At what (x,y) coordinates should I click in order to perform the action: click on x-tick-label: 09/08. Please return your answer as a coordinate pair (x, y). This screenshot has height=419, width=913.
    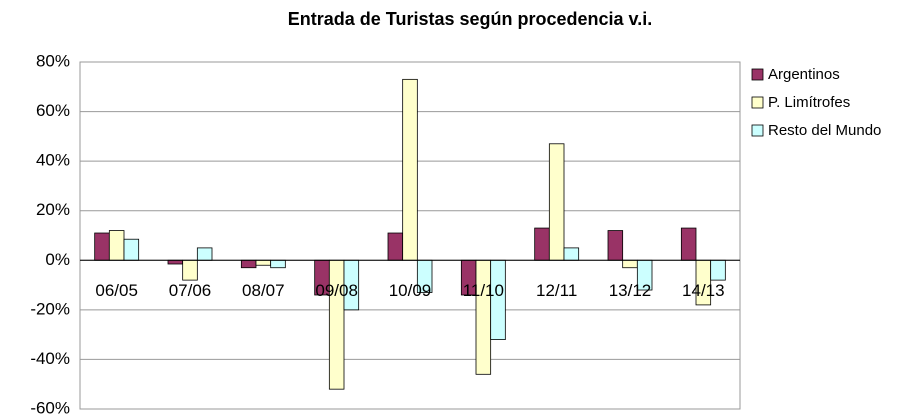
    Looking at the image, I should click on (336, 290).